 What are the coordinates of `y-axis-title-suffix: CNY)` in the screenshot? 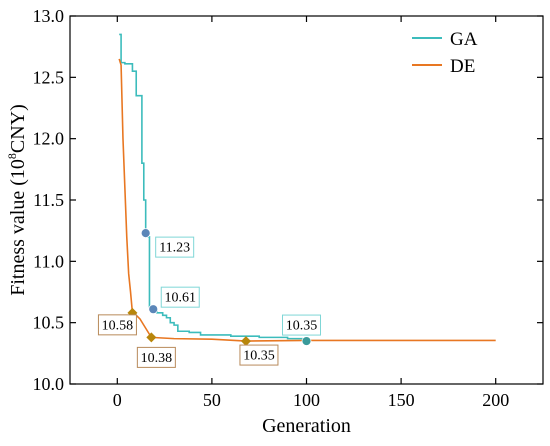 It's located at (18, 128).